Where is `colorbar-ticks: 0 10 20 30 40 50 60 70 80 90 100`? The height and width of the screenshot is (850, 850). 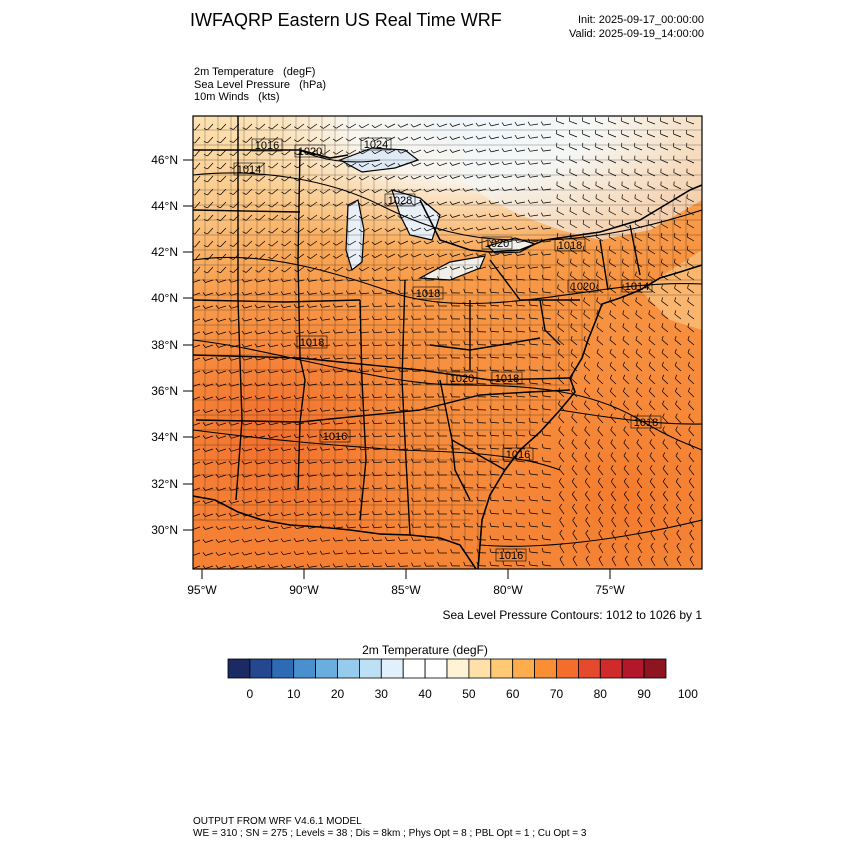
colorbar-ticks: 0 10 20 30 40 50 60 70 80 90 100 is located at coordinates (473, 694).